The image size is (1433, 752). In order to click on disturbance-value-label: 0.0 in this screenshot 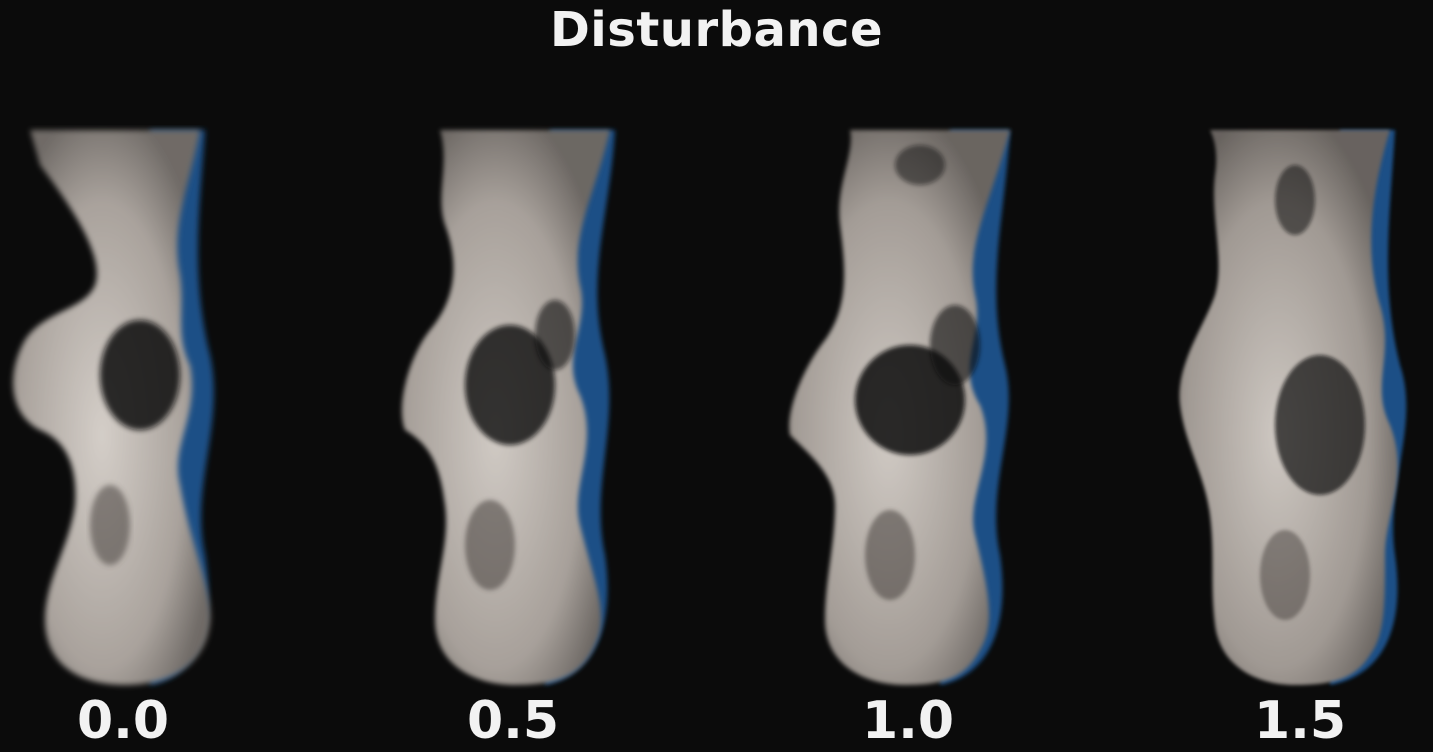, I will do `click(123, 721)`.